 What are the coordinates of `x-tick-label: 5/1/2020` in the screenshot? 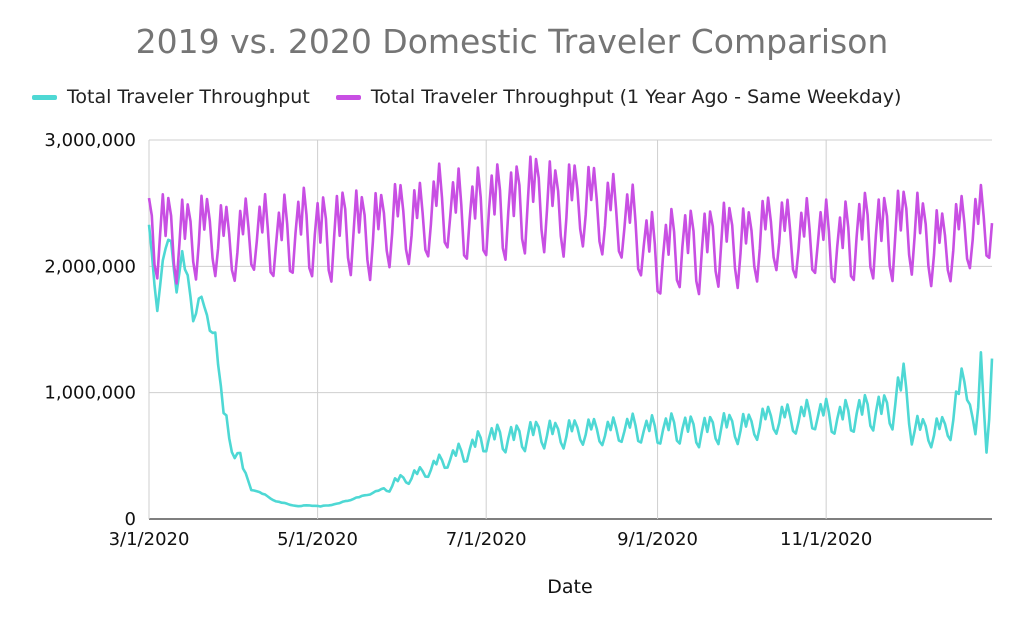 It's located at (317, 539).